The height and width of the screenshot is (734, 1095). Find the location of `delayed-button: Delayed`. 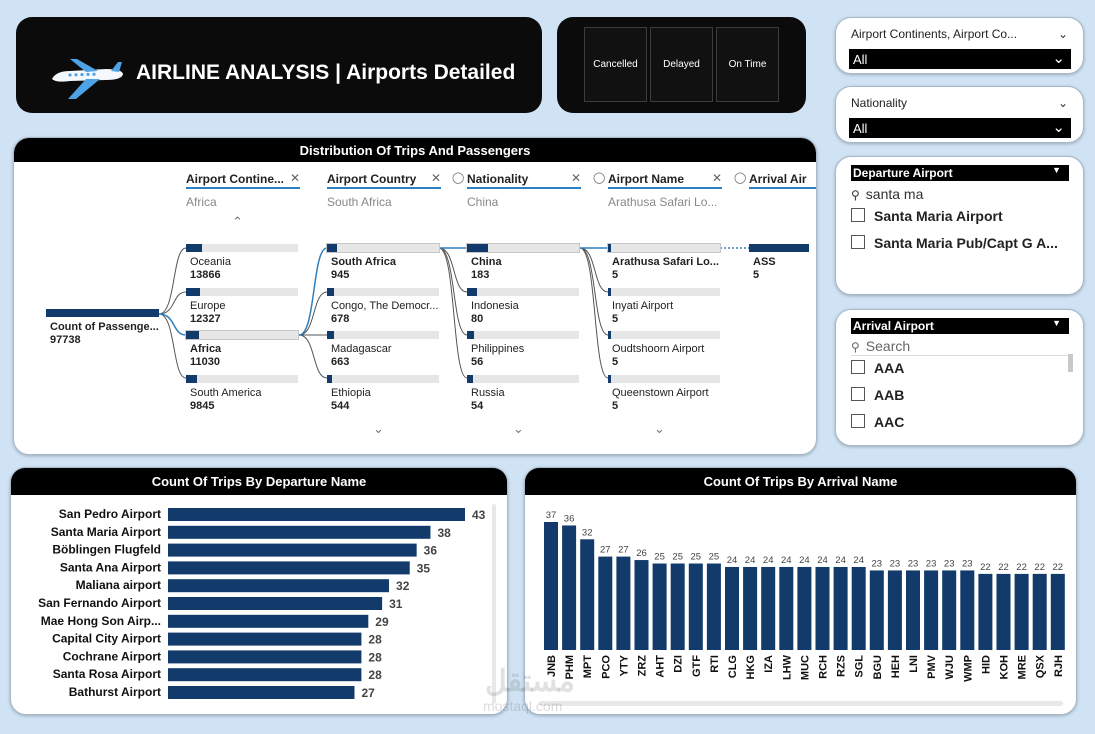

delayed-button: Delayed is located at coordinates (681, 64).